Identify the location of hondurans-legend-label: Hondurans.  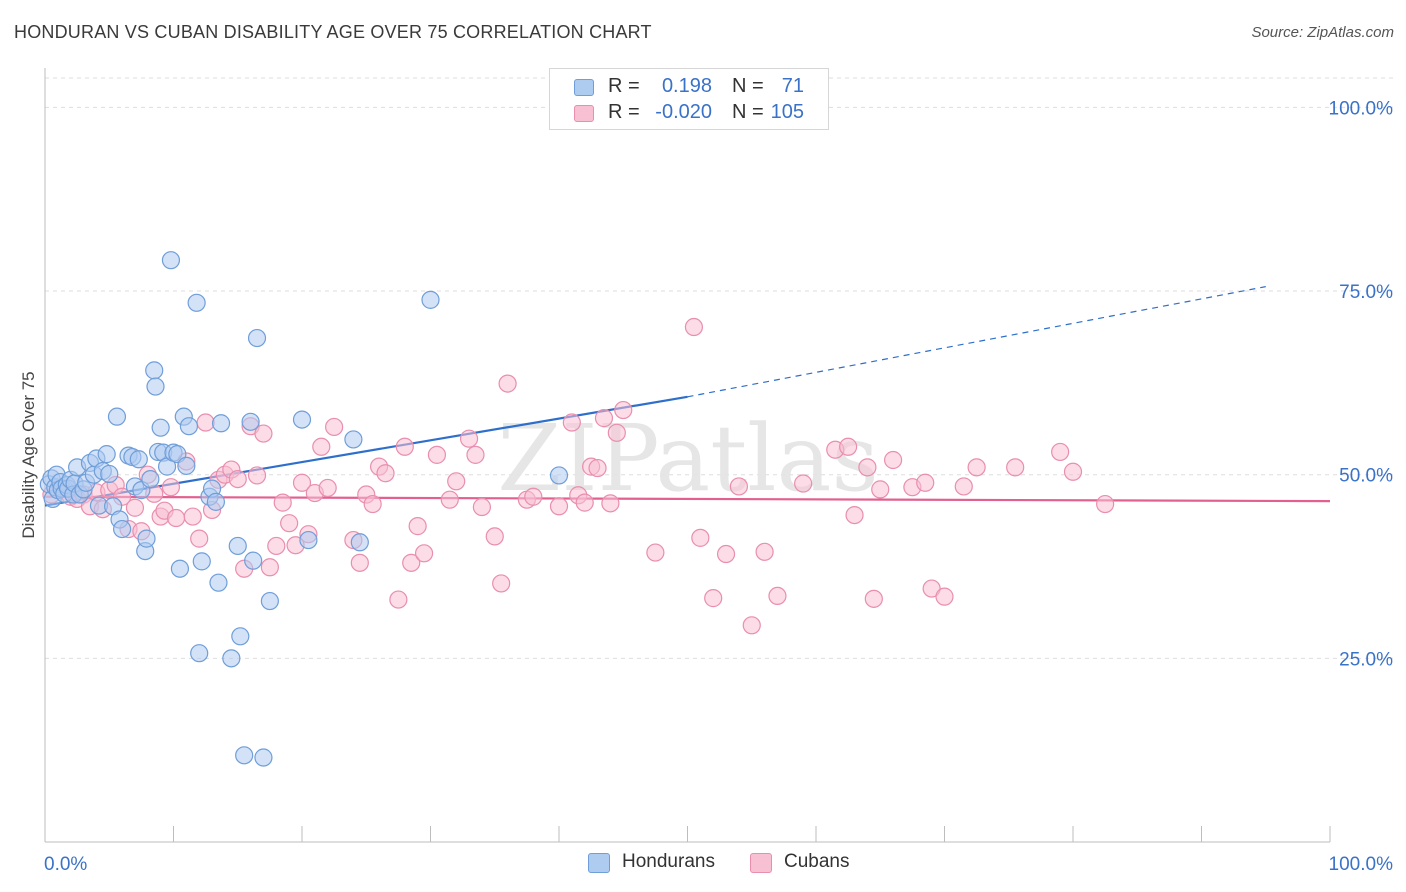
(668, 861).